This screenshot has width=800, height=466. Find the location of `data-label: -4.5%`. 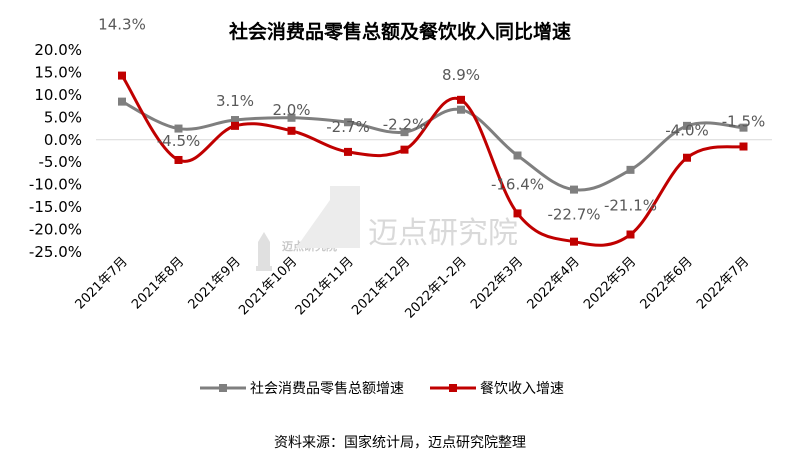

data-label: -4.5% is located at coordinates (179, 141).